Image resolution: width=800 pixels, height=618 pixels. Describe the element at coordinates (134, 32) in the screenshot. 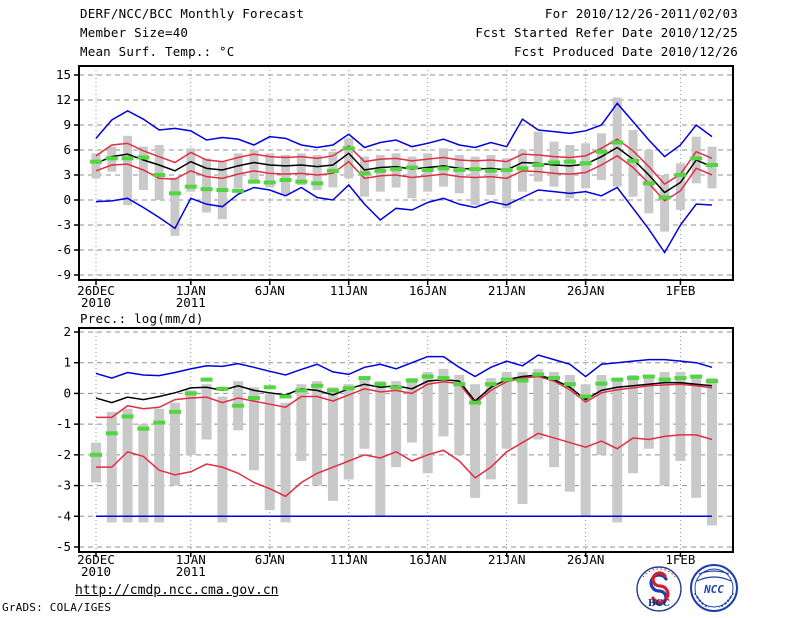

I see `member-size-label: Member Size=40` at that location.